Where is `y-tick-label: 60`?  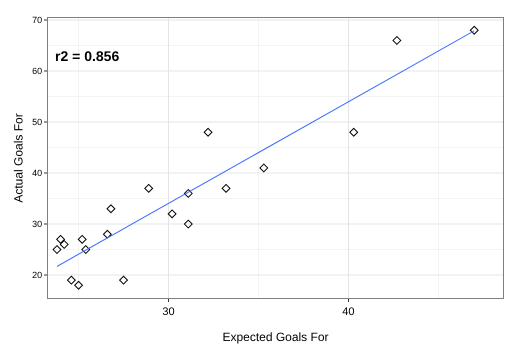
y-tick-label: 60 is located at coordinates (37, 71).